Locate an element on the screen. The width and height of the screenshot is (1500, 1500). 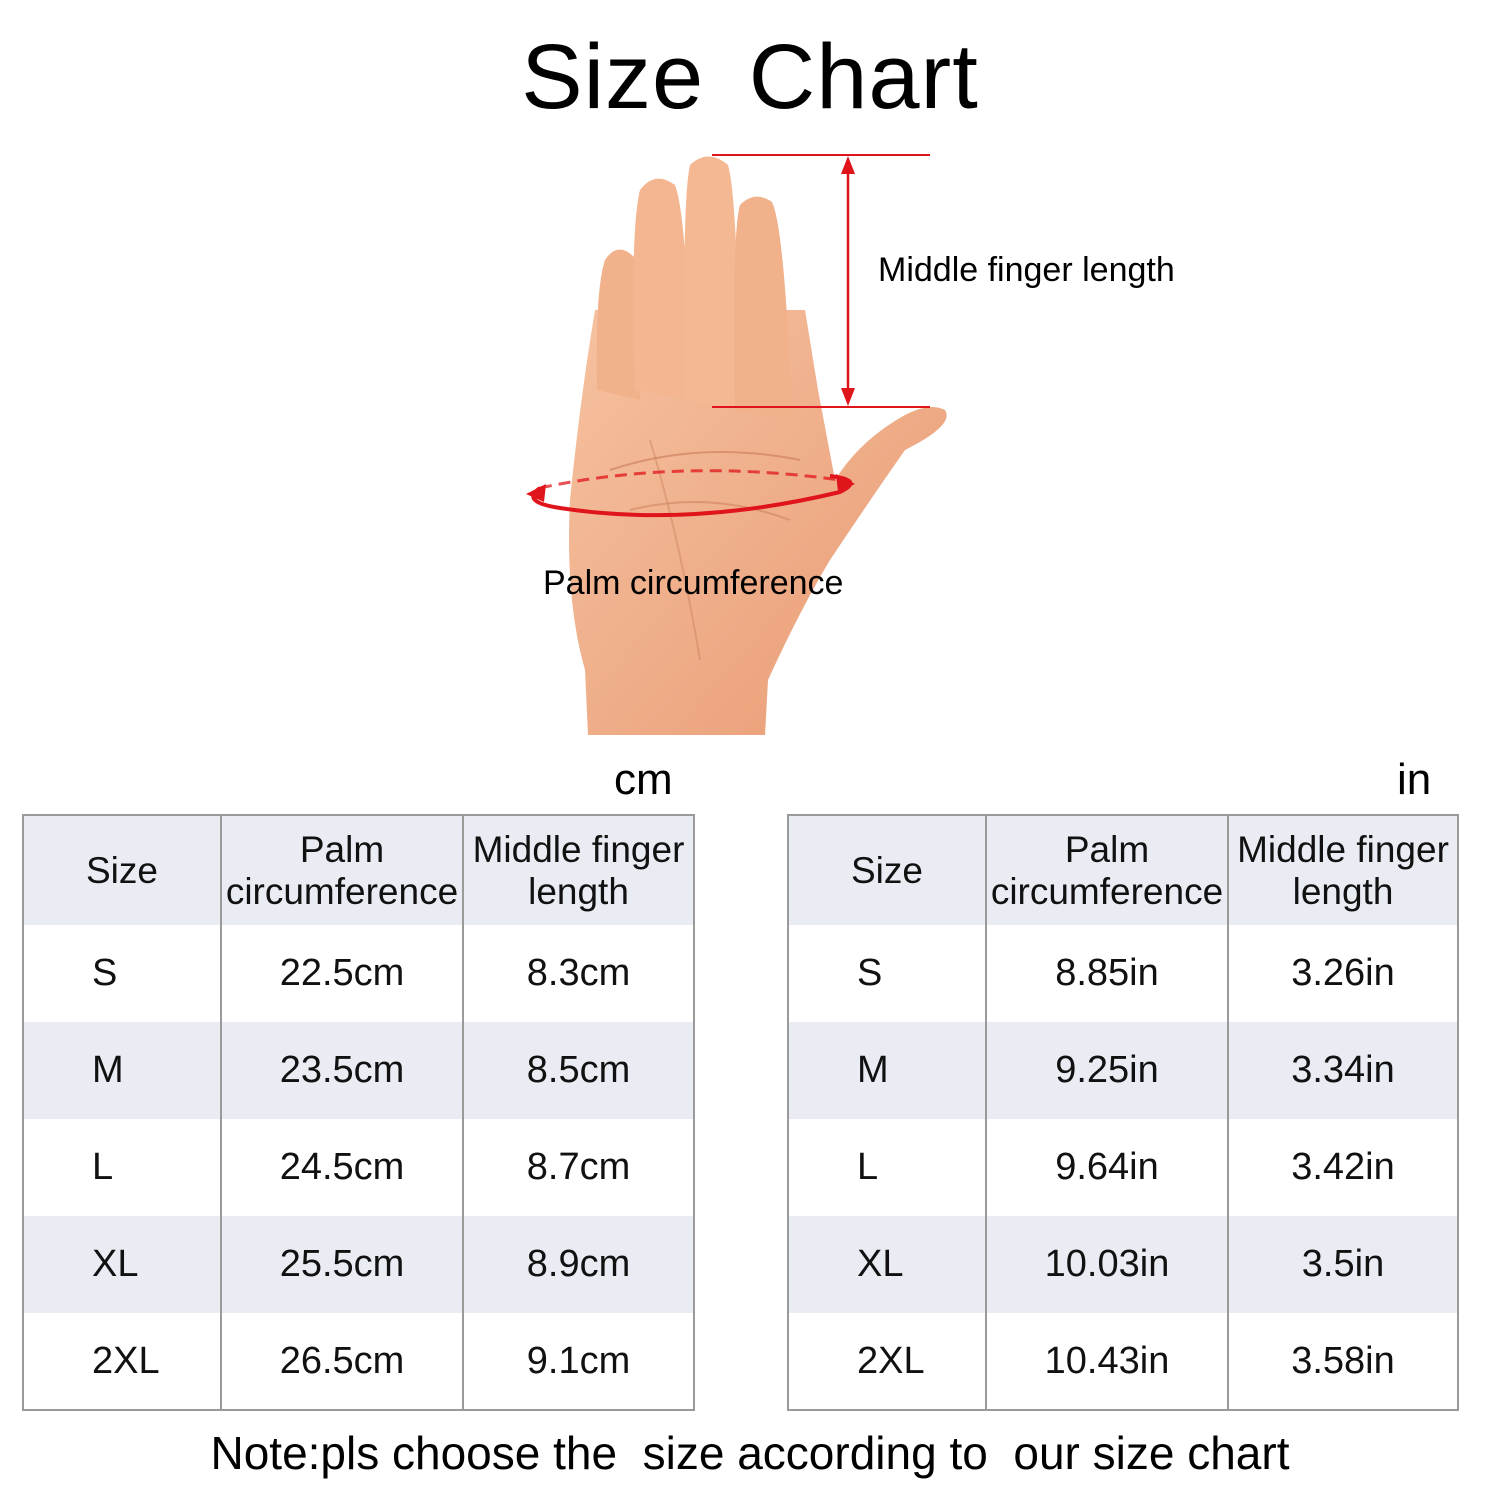
finger-cell: 3.42in is located at coordinates (1343, 1167).